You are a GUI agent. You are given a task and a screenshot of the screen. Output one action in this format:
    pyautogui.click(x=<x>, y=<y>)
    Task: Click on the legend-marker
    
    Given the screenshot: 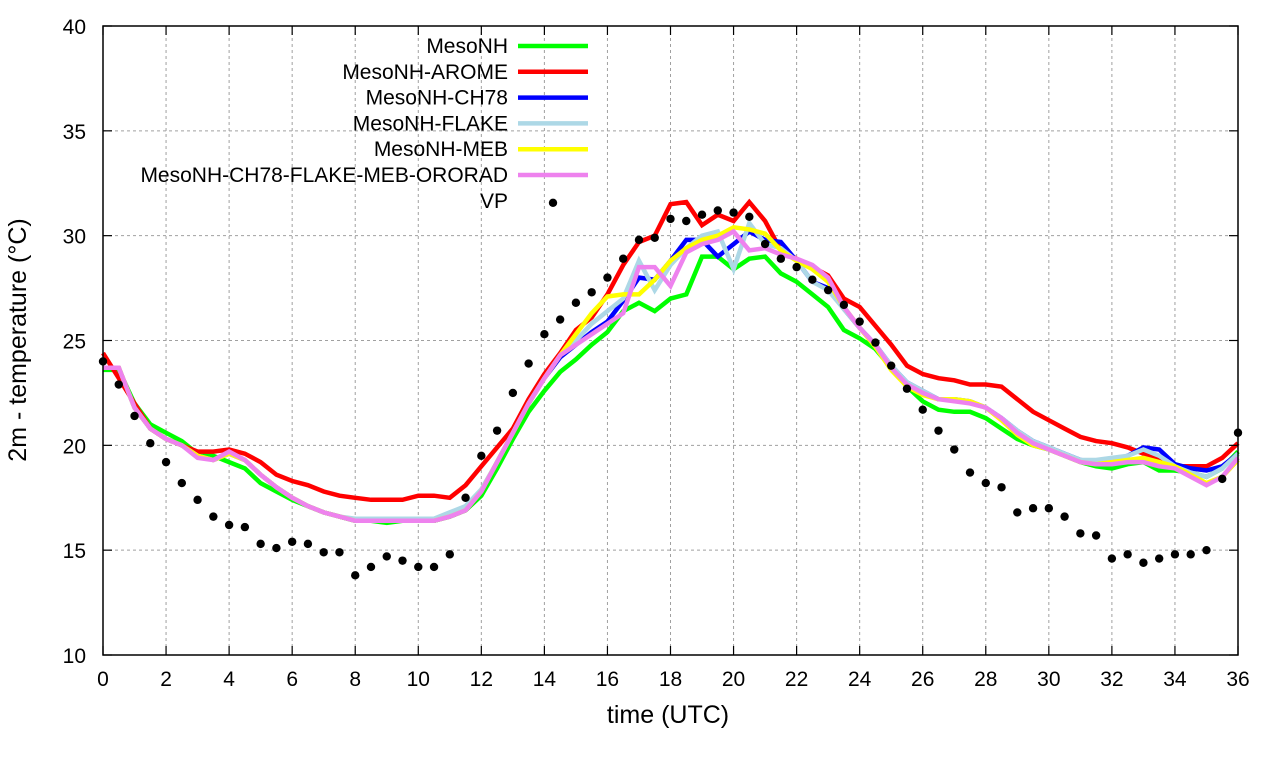 What is the action you would take?
    pyautogui.click(x=553, y=202)
    